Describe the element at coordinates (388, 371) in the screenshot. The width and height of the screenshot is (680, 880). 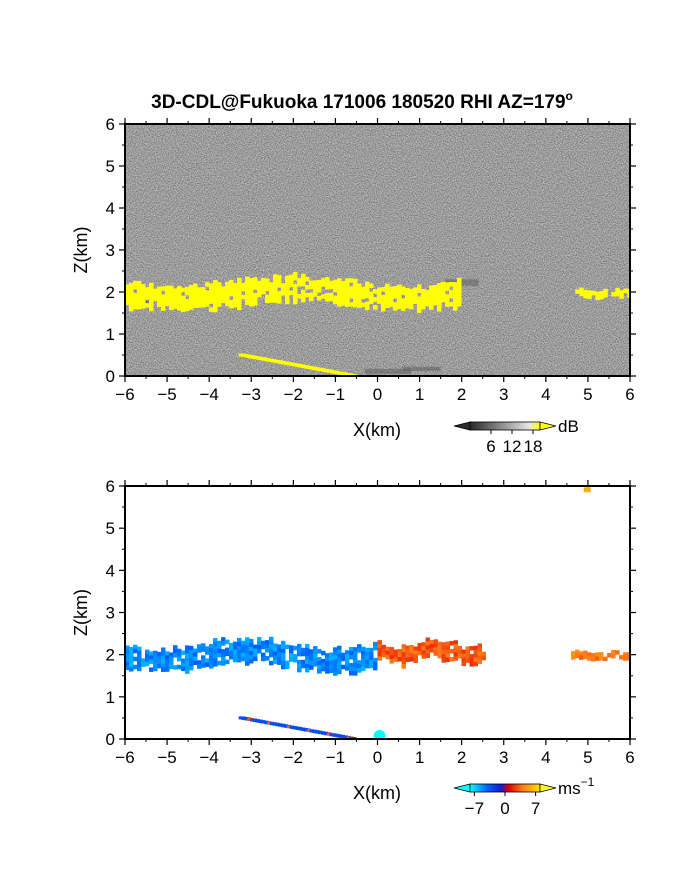
I see `weak-echo` at that location.